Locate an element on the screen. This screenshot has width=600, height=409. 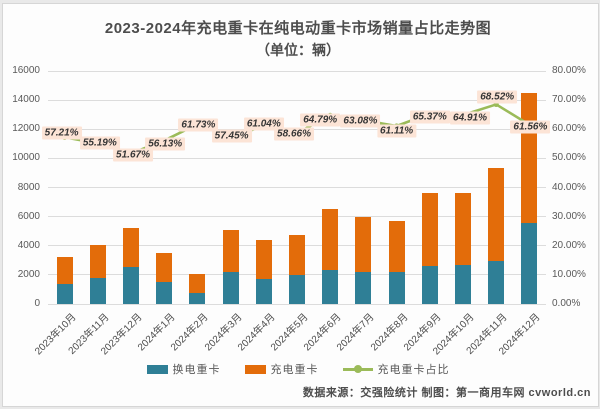
swap-bar-swatch-icon is located at coordinates (157, 369).